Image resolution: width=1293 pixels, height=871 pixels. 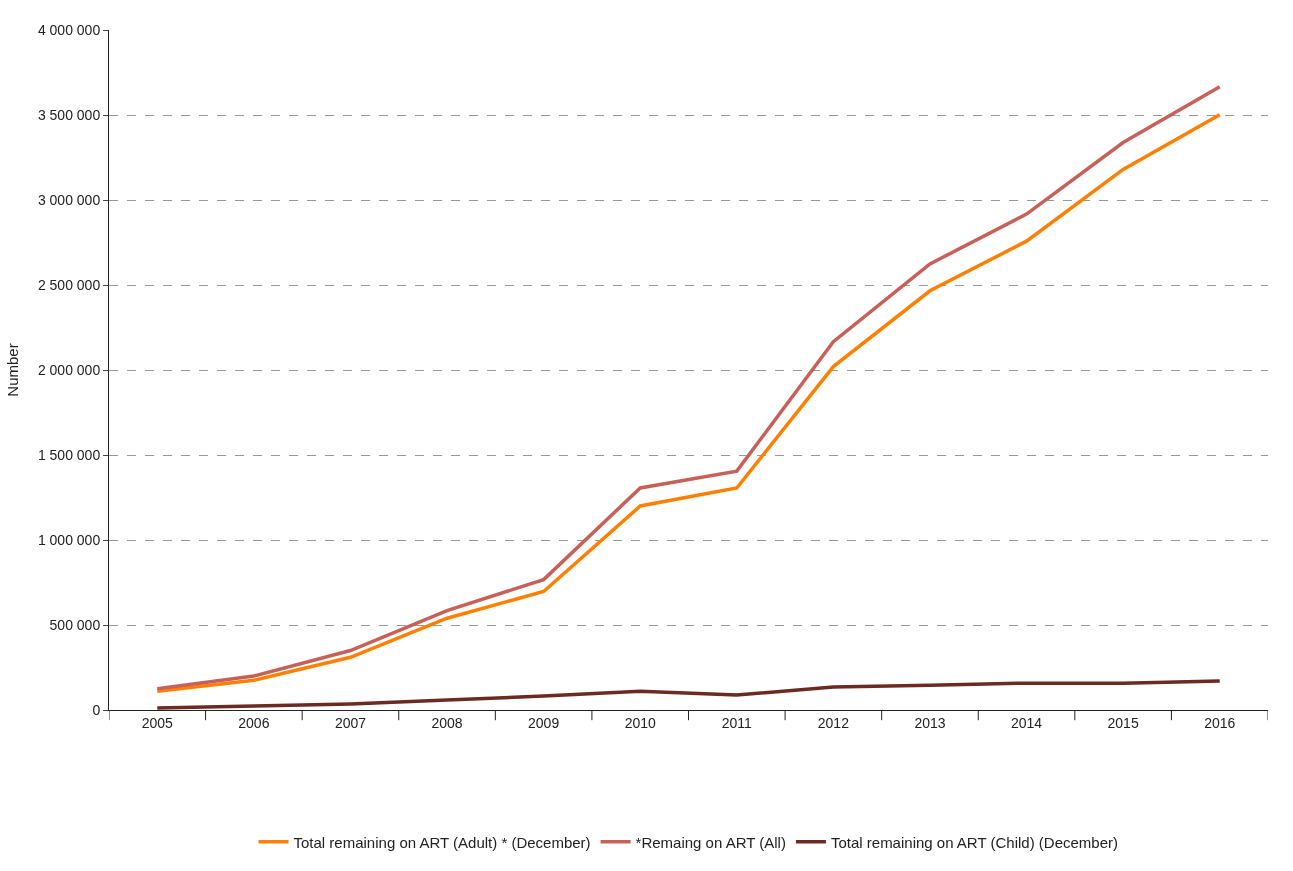 What do you see at coordinates (1220, 722) in the screenshot?
I see `x-tick-label: 2016` at bounding box center [1220, 722].